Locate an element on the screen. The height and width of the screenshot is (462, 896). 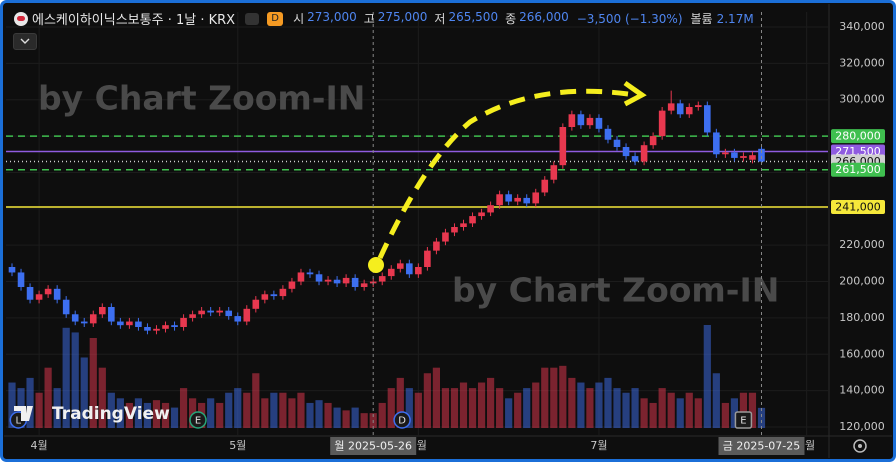
watermark: by Chart Zoom-IN is located at coordinates (201, 98).